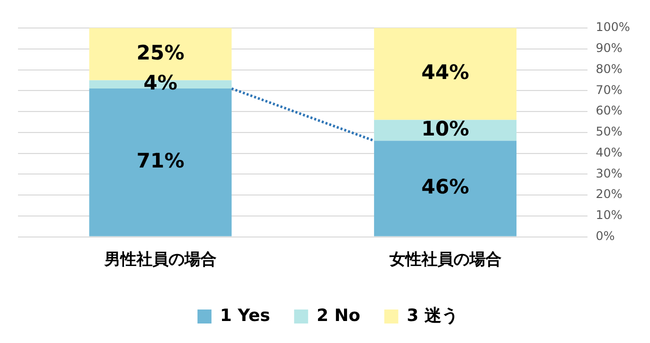  Describe the element at coordinates (609, 131) in the screenshot. I see `y-tick-label: 50%` at that location.